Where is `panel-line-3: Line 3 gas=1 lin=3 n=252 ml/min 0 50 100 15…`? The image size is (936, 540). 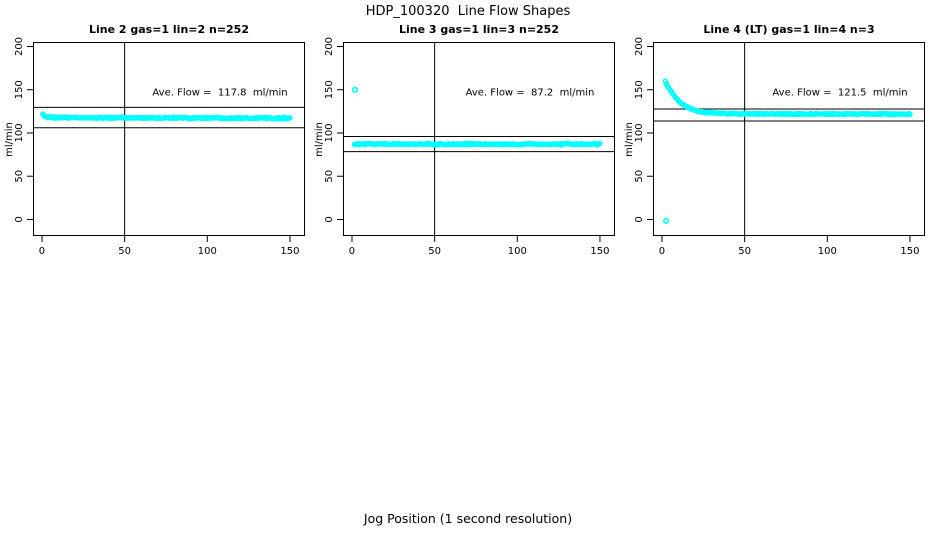
panel-line-3: Line 3 gas=1 lin=3 n=252 ml/min 0 50 100 15… is located at coordinates (464, 140).